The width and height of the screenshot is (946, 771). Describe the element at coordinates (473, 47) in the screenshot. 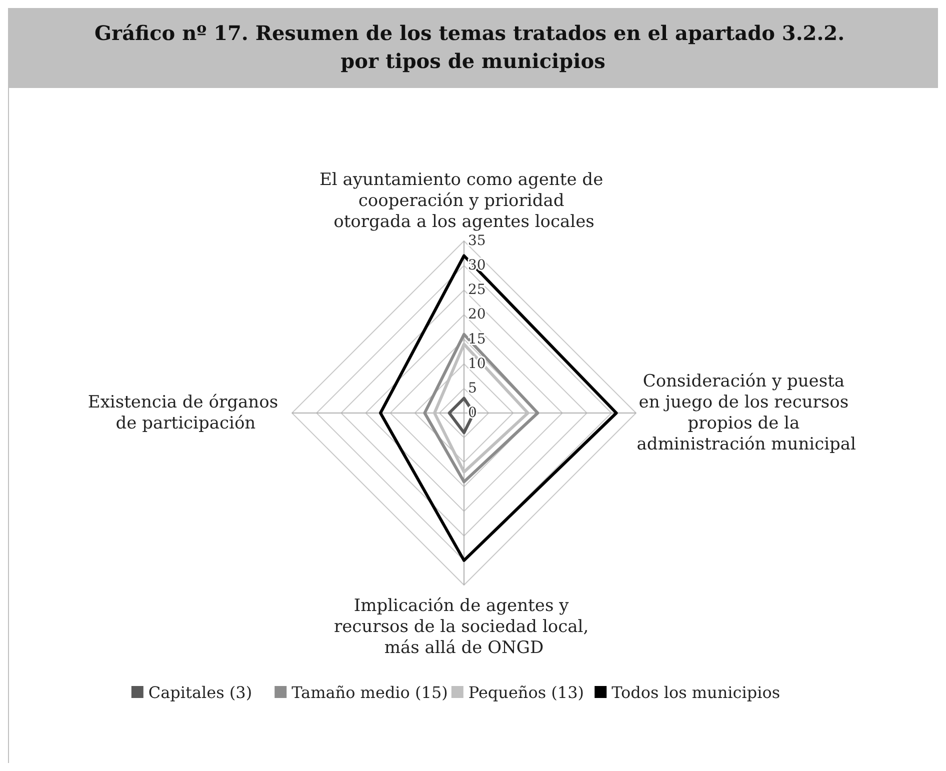

I see `chart-title: Gráfico nº 17. Resumen de los temas tratados en el apartado 3.2.2. por tipos de municipios` at that location.